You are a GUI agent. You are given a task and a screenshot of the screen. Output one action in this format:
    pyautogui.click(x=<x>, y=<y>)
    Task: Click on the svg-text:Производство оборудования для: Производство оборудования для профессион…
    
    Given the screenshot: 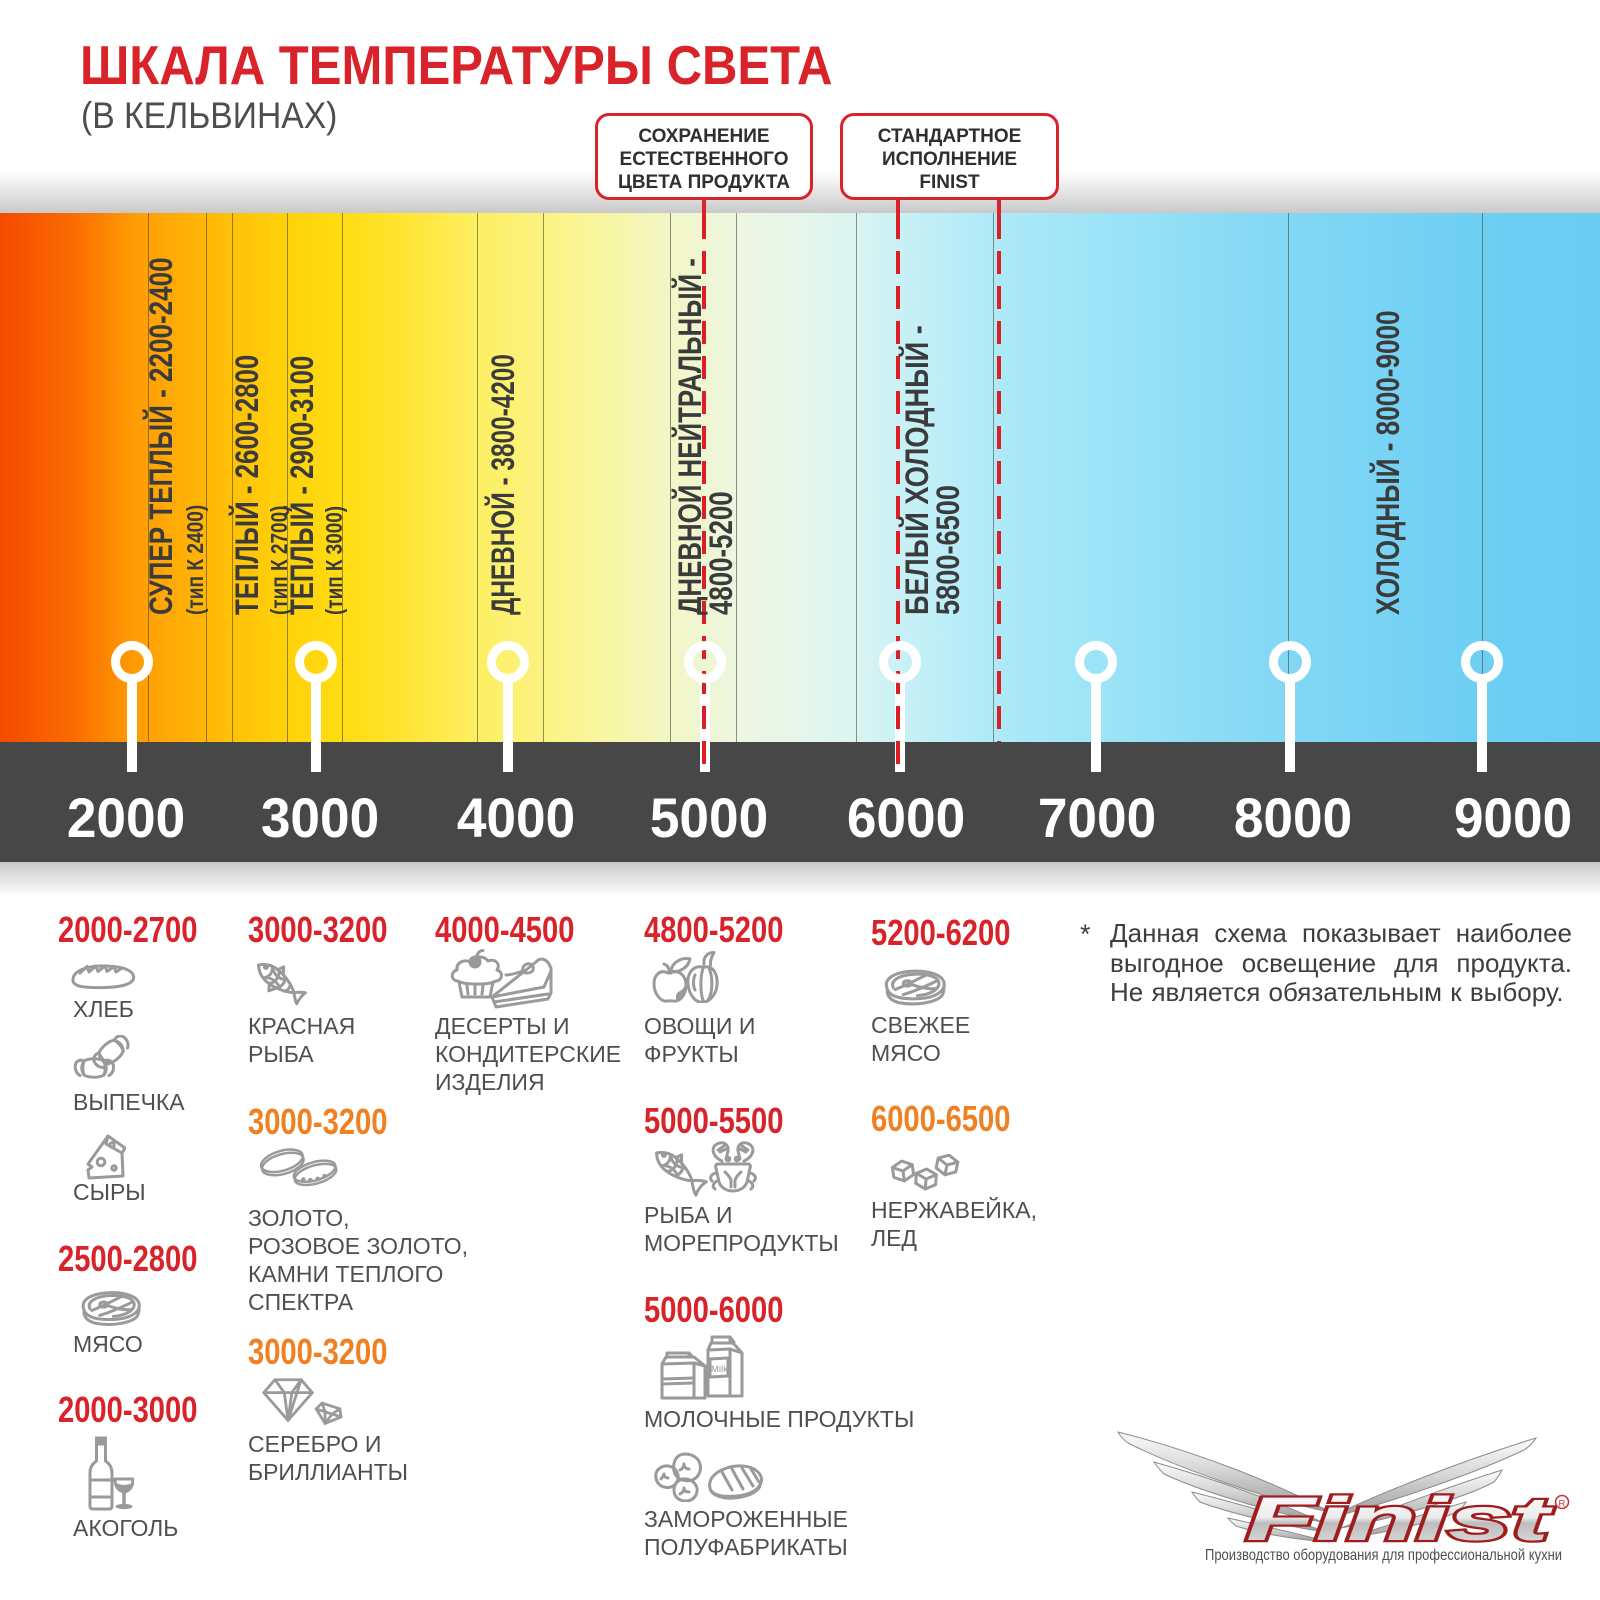 What is the action you would take?
    pyautogui.click(x=1383, y=1555)
    